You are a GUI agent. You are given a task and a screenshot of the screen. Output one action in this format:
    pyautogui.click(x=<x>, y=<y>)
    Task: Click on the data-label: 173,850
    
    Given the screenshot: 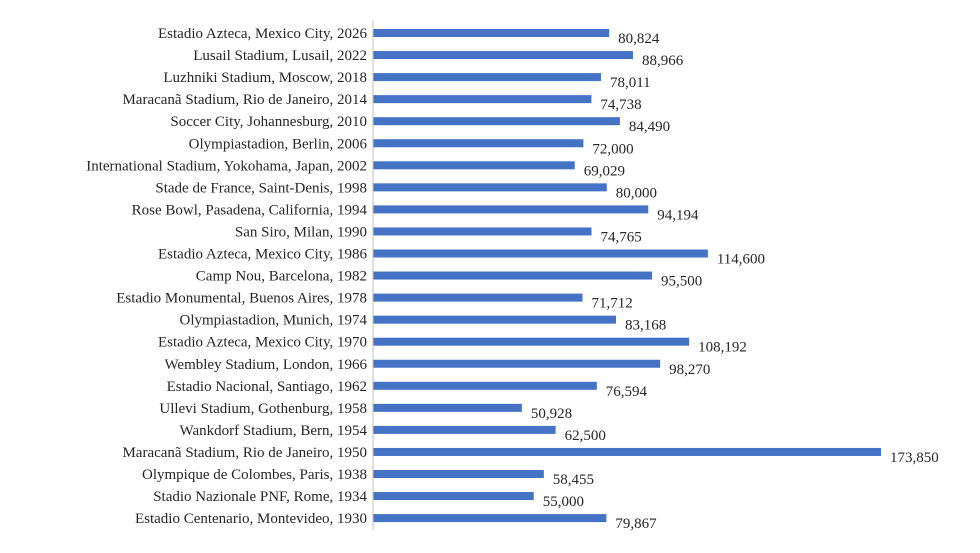 What is the action you would take?
    pyautogui.click(x=914, y=458)
    